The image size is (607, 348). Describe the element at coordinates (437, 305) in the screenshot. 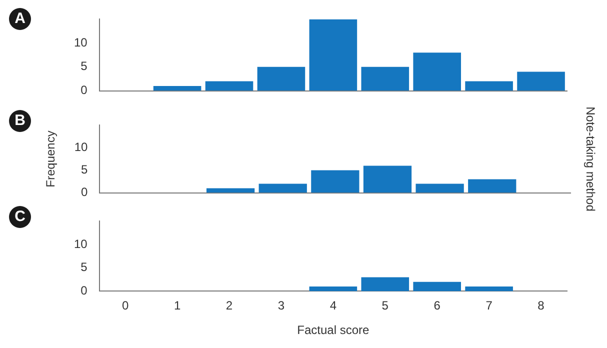

I see `x-tick-label: 6` at that location.